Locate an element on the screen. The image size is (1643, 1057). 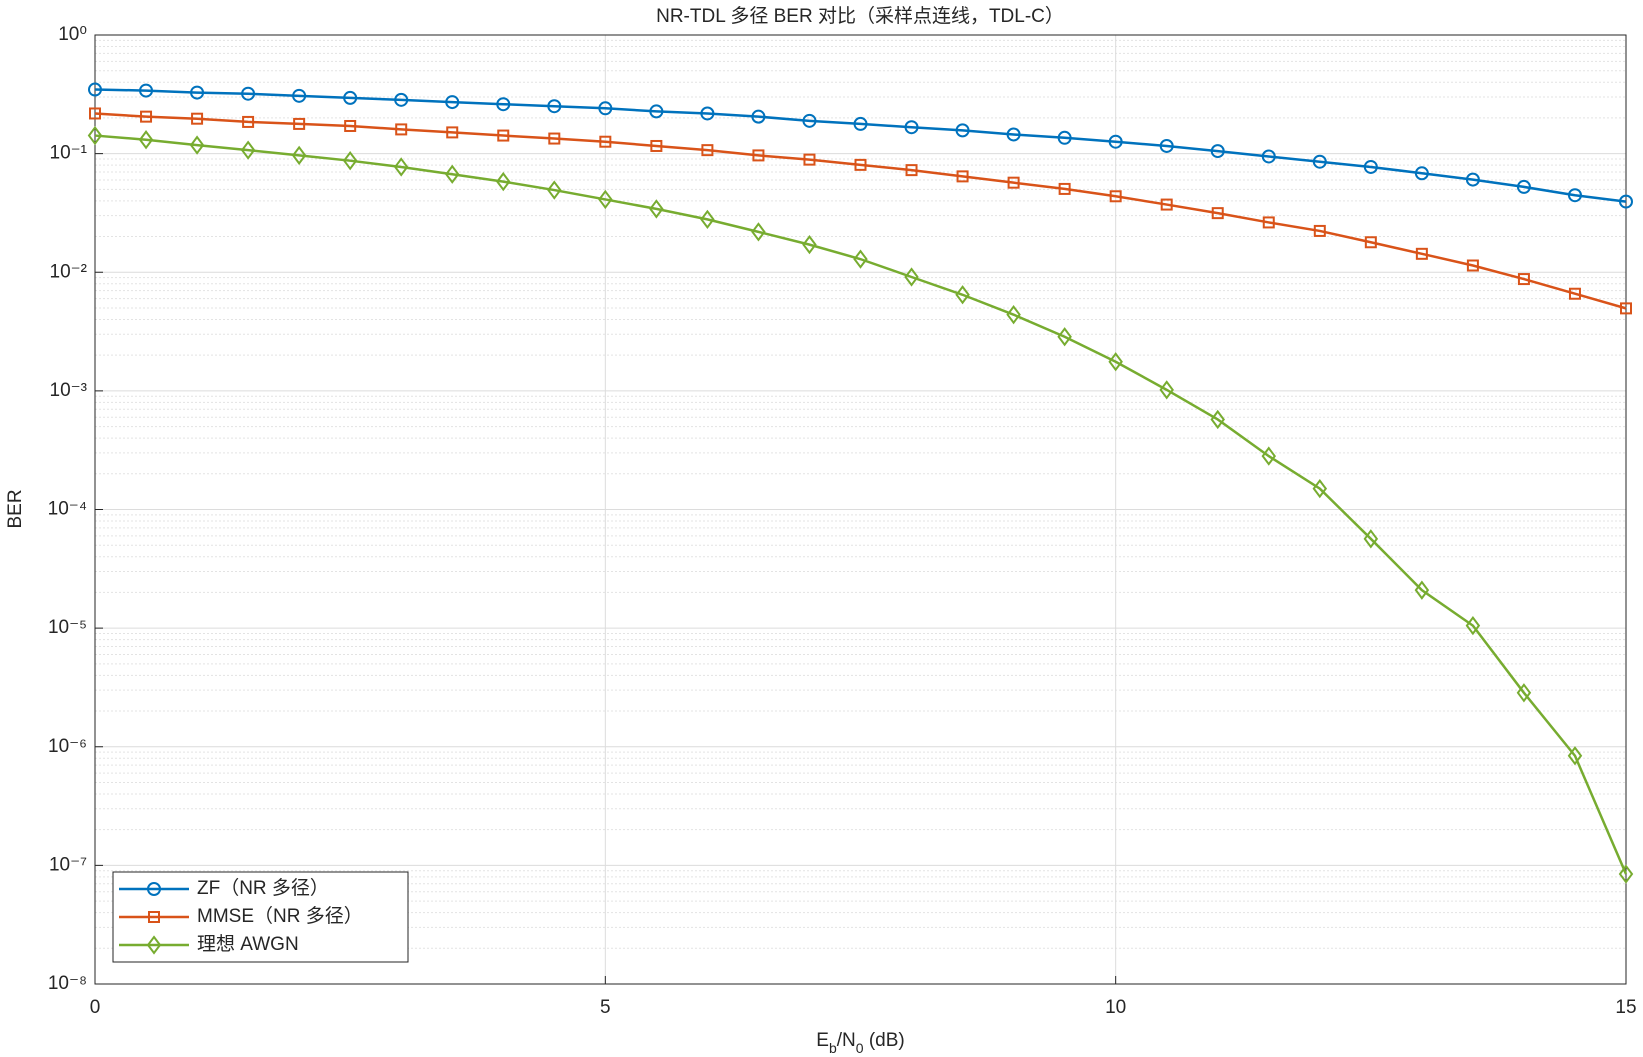
y-tick-label: 10⁻² is located at coordinates (69, 271).